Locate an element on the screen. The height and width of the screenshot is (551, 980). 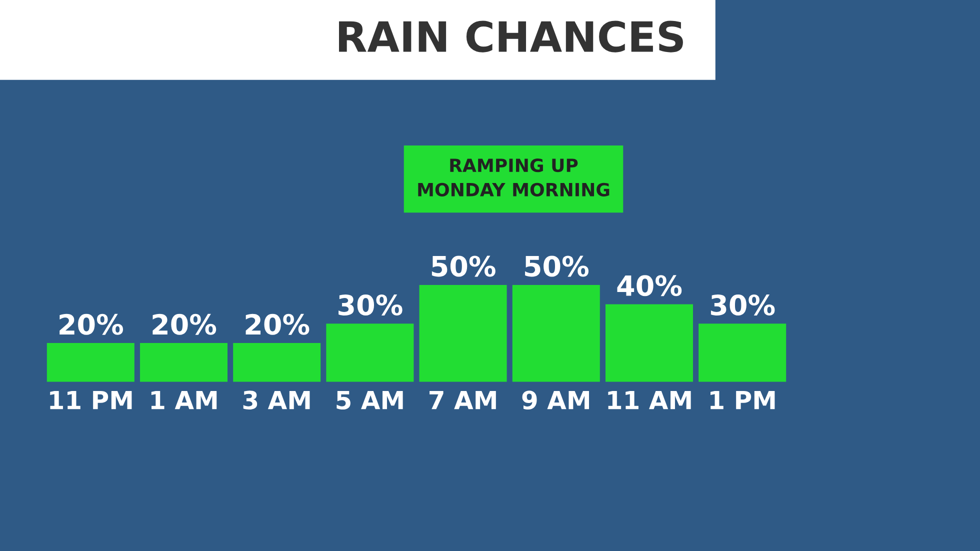
x-tick-label: 11 PM is located at coordinates (91, 400).